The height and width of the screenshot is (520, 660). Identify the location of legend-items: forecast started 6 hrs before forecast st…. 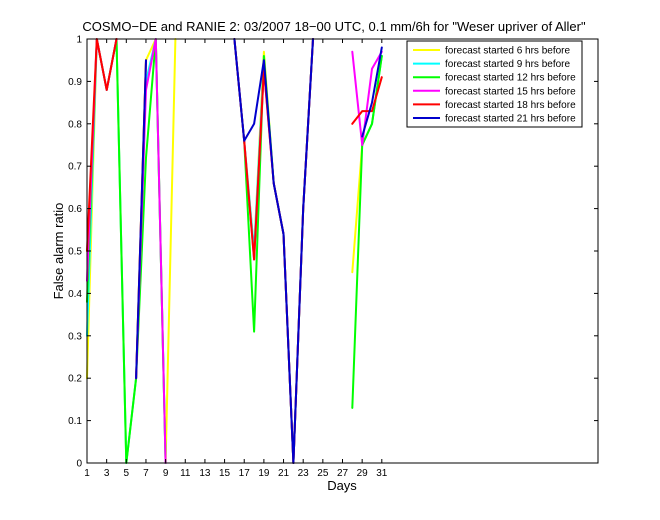
(494, 85).